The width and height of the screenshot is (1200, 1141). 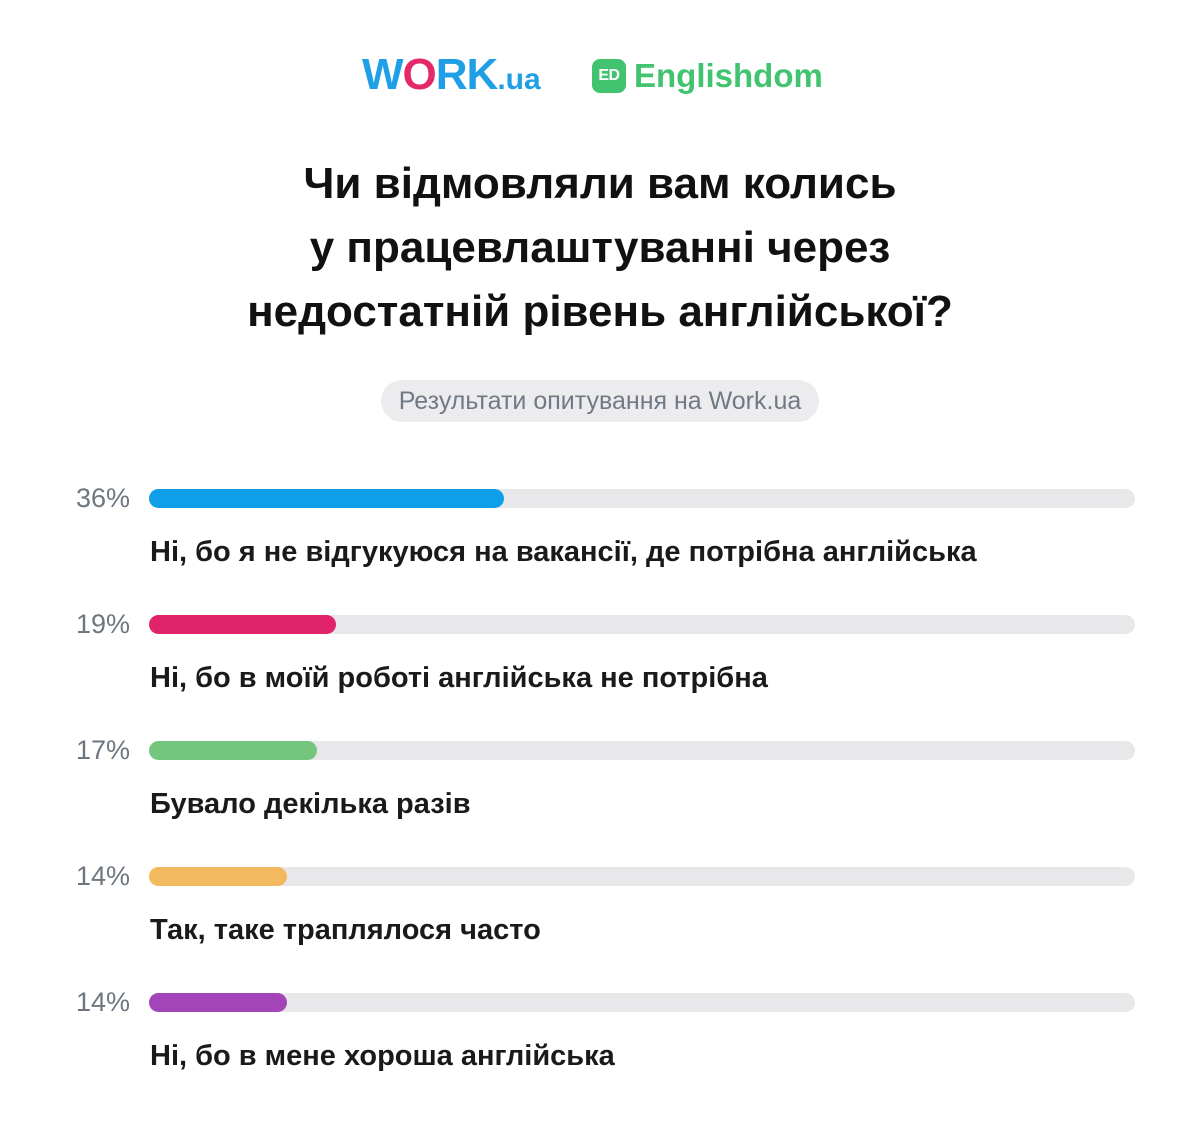 What do you see at coordinates (102, 750) in the screenshot?
I see `bar-value-label: 17%` at bounding box center [102, 750].